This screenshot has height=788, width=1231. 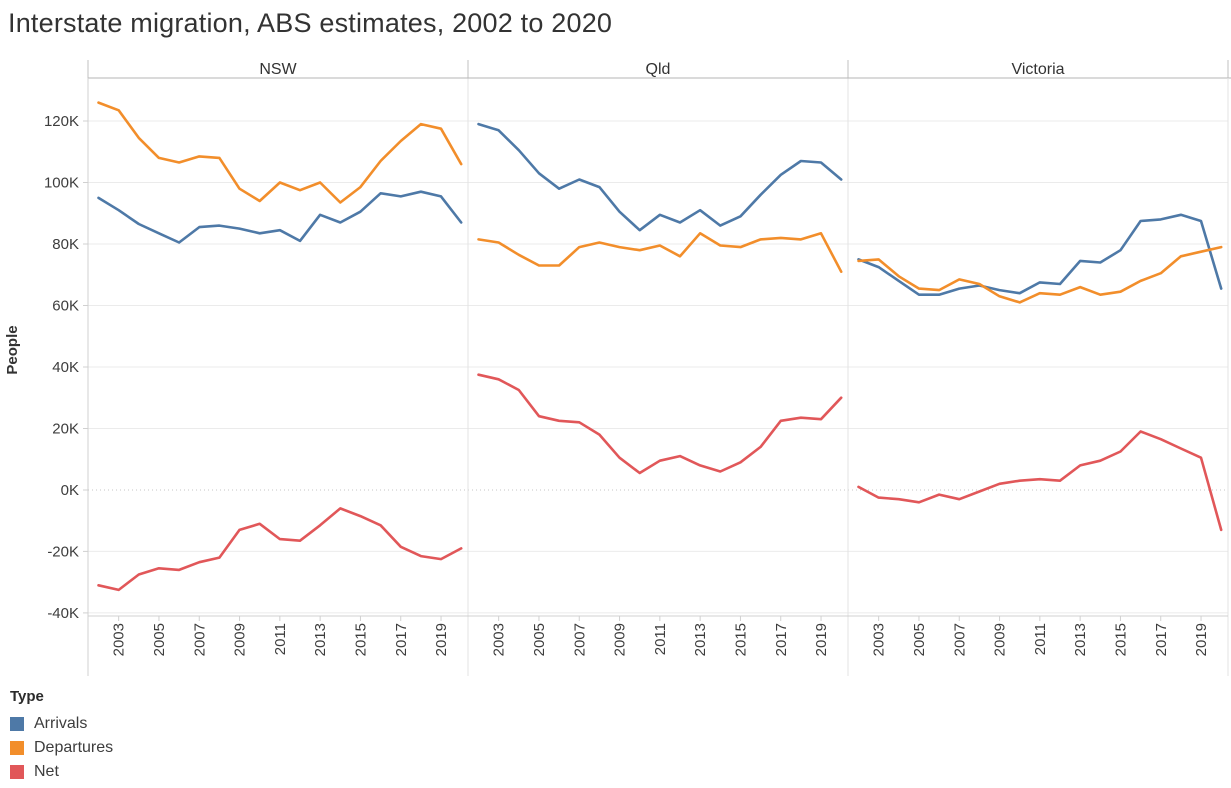 I want to click on x-tick-label-2009-nsw: 2009, so click(x=240, y=639).